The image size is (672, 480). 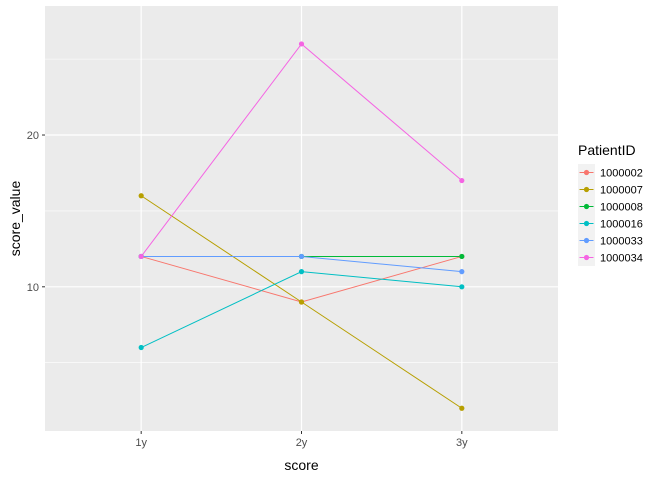 I want to click on legend-title: PatientID, so click(x=607, y=150).